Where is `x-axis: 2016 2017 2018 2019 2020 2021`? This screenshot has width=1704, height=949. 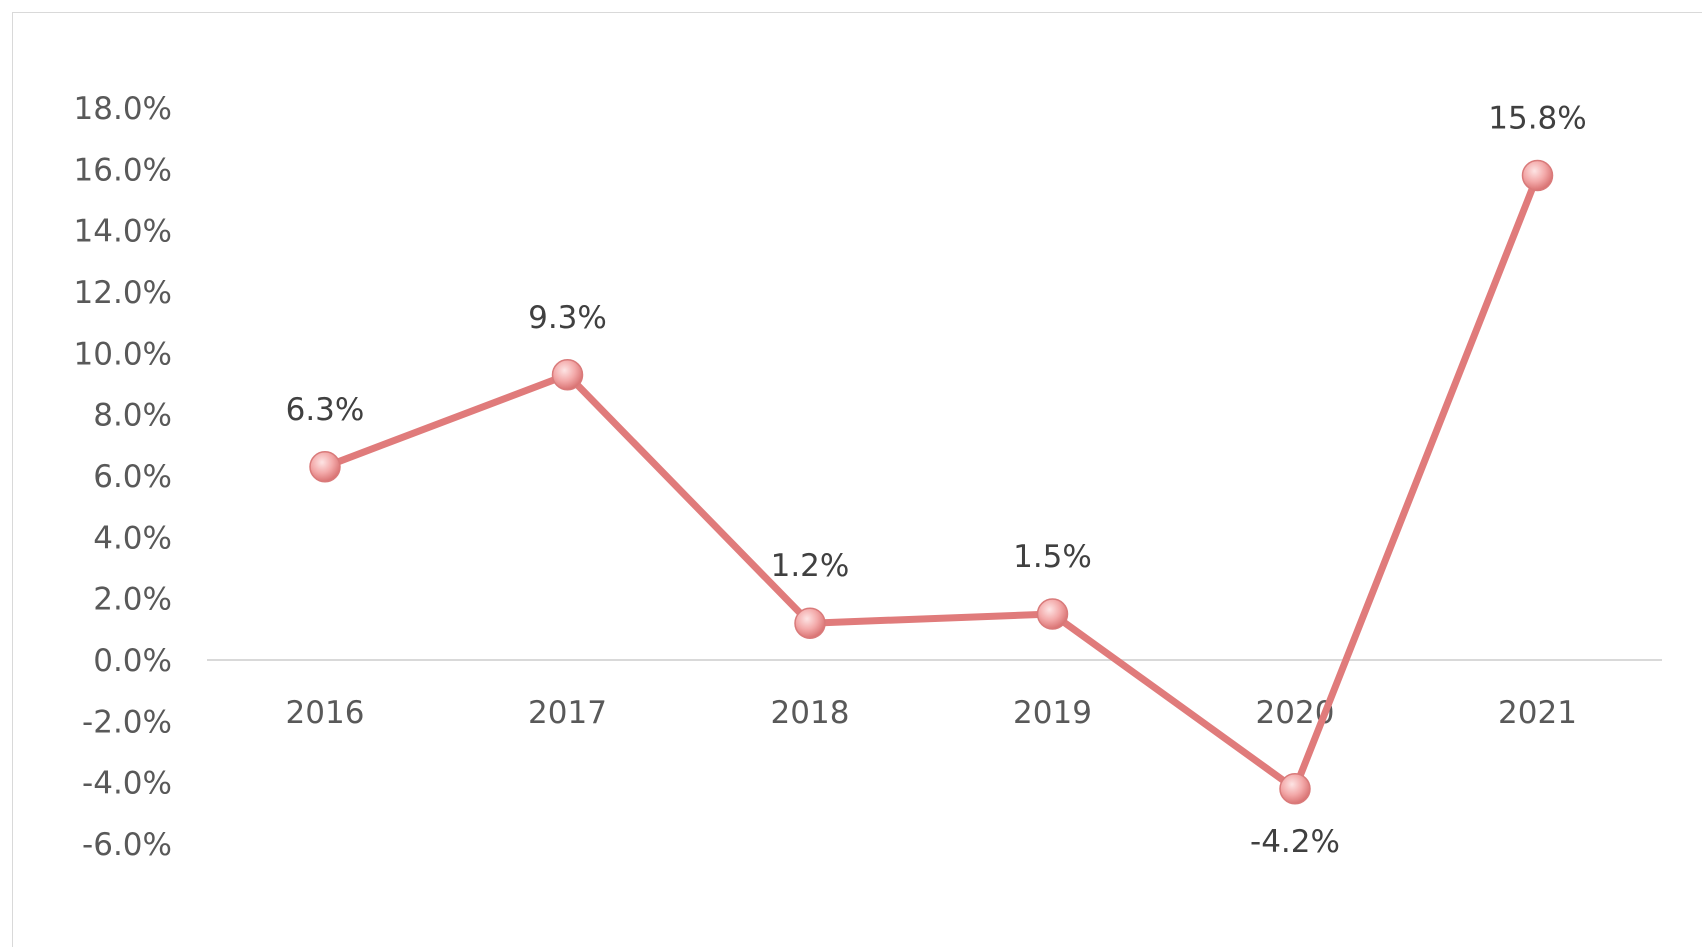
x-axis: 2016 2017 2018 2019 2020 2021 is located at coordinates (931, 713).